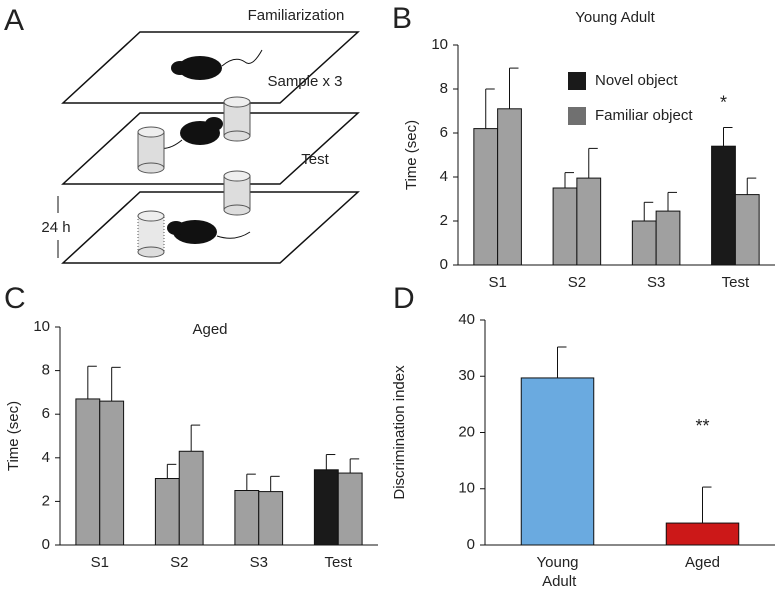  I want to click on significance-marker: *, so click(723, 102).